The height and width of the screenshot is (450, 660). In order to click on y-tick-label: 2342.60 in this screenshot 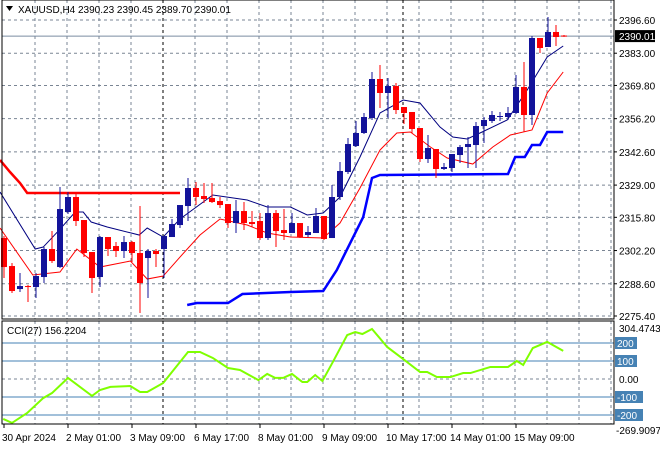, I will do `click(637, 153)`.